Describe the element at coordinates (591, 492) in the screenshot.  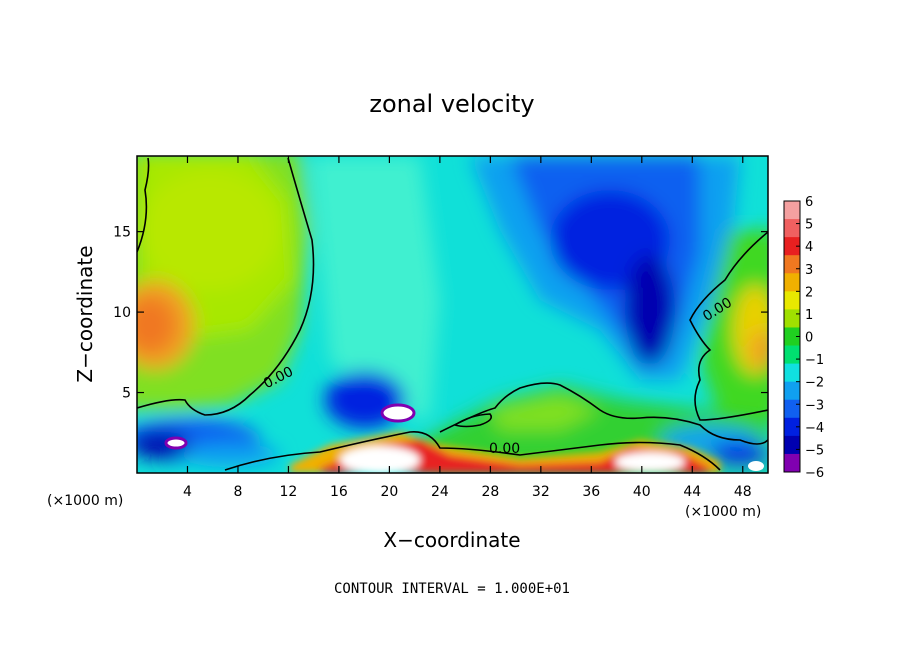
I see `x-tick-label: 36` at that location.